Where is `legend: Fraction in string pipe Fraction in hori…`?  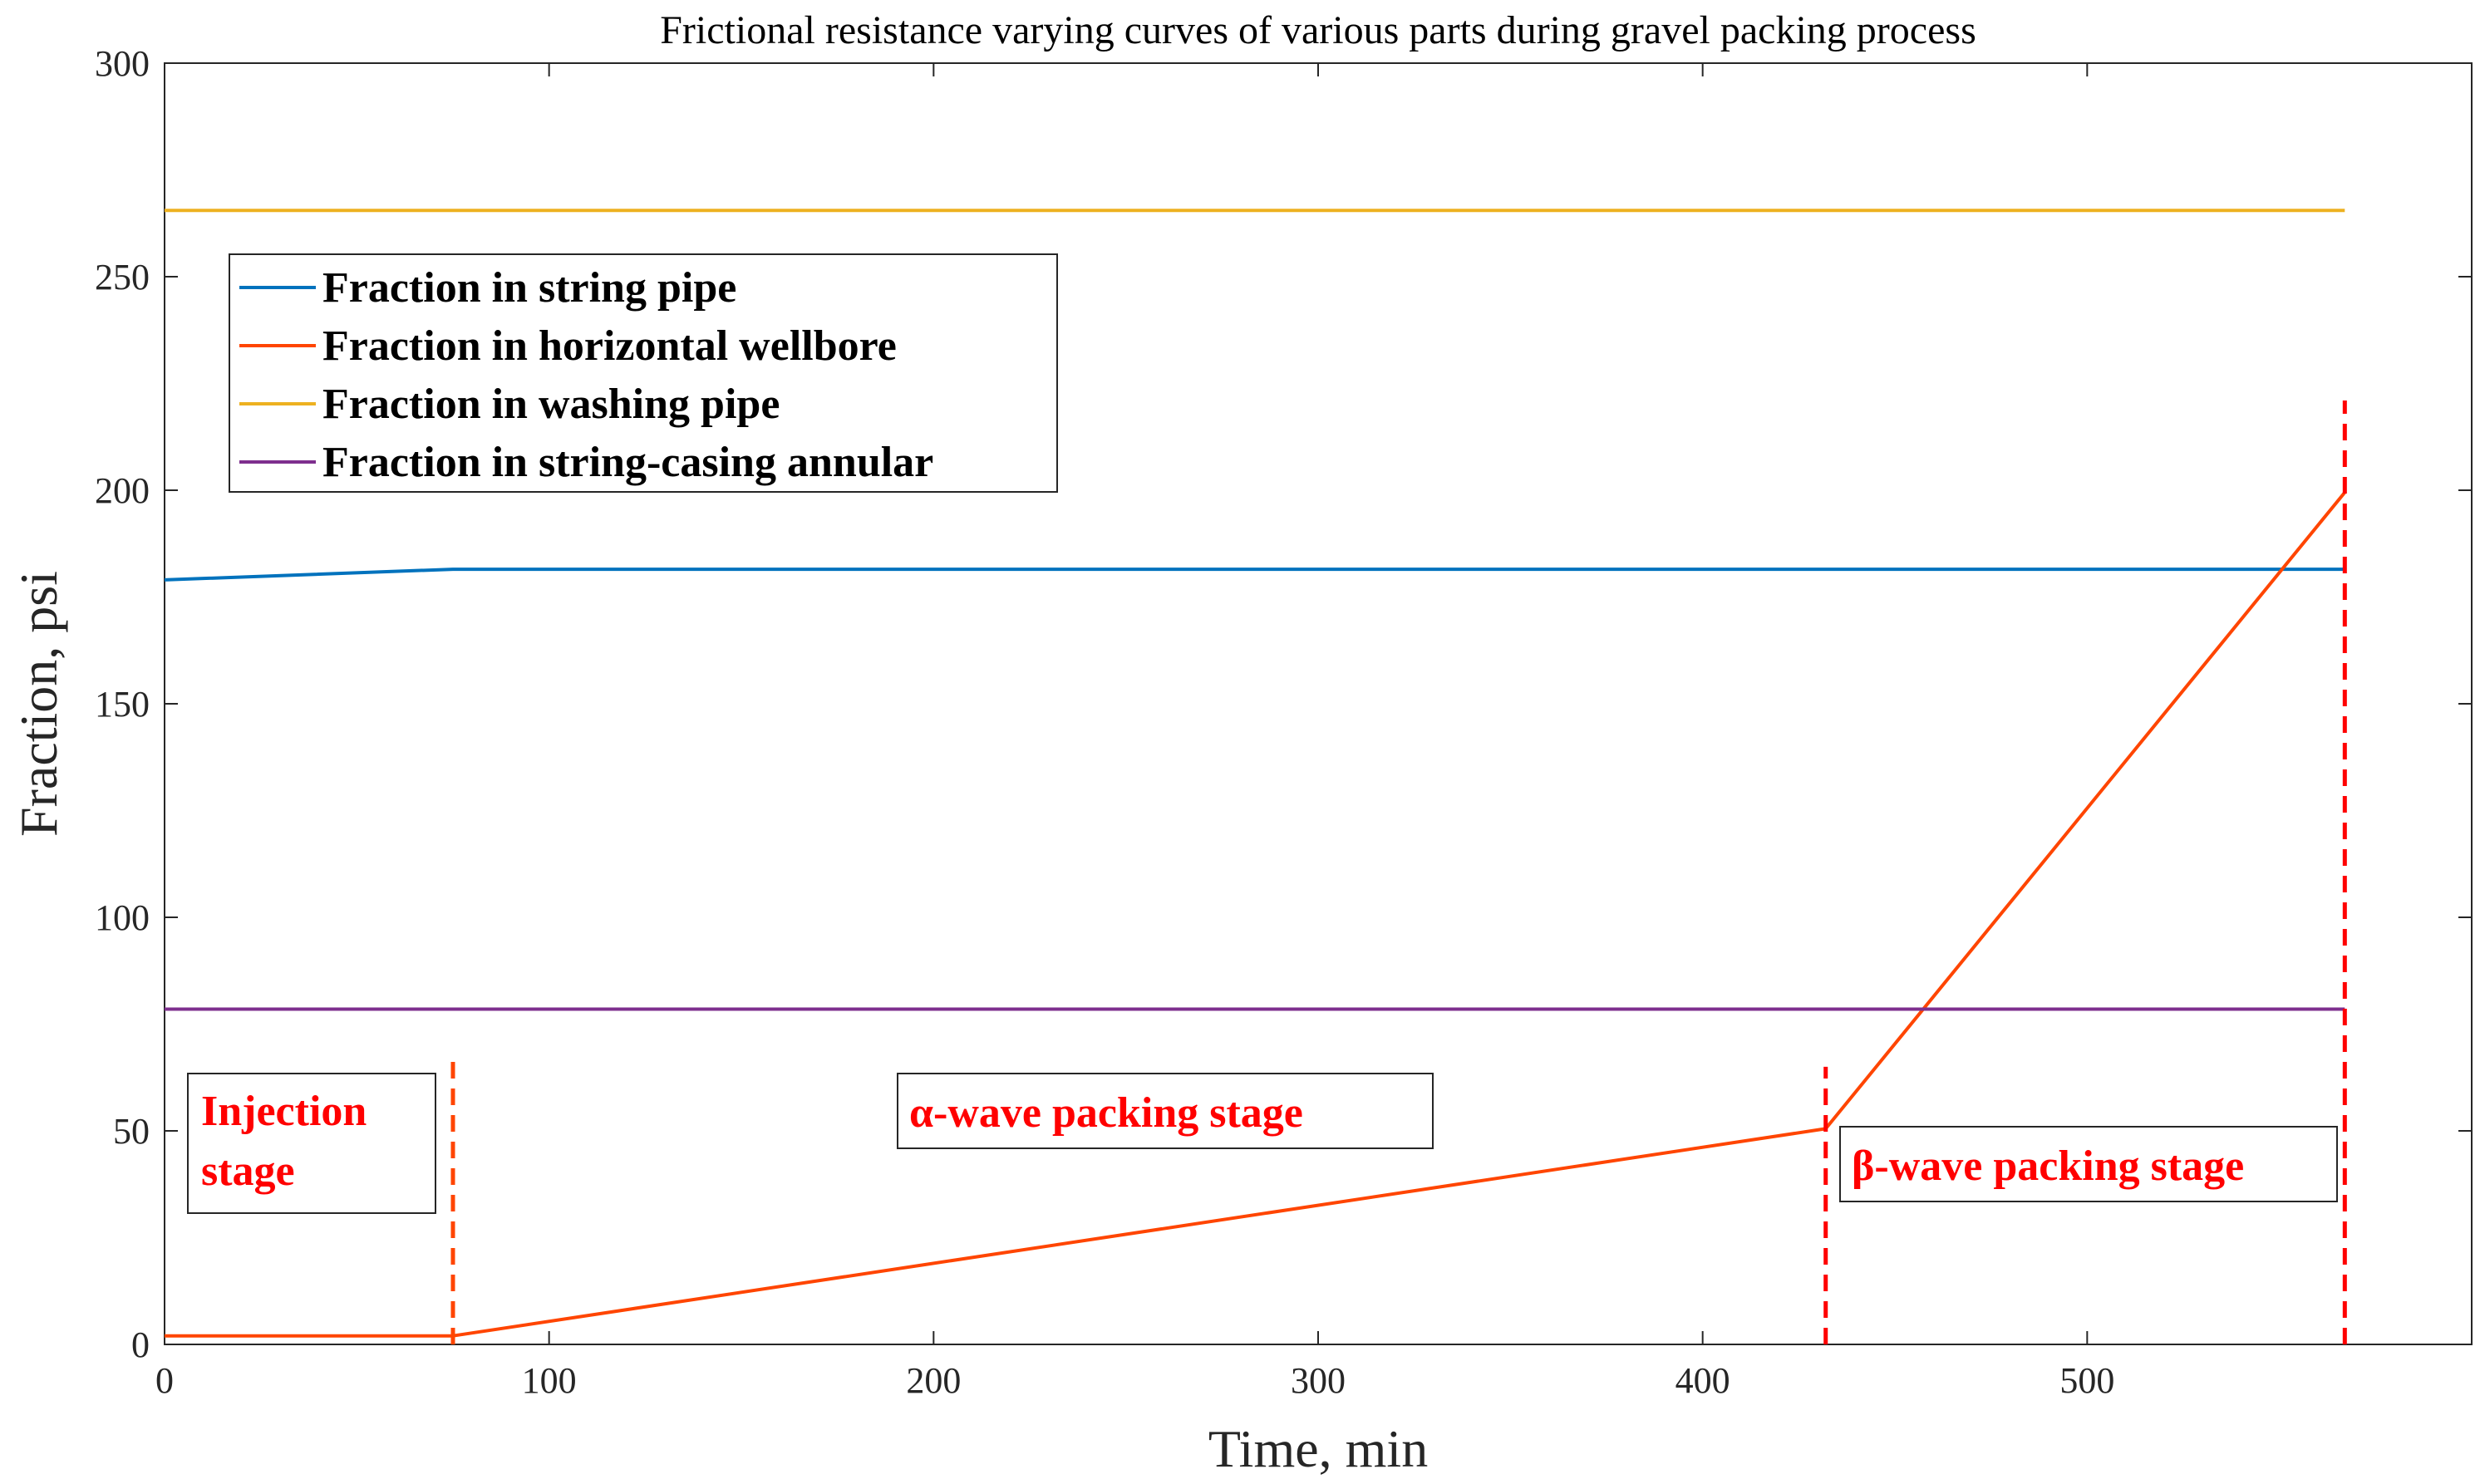
legend: Fraction in string pipe Fraction in hori… is located at coordinates (643, 373).